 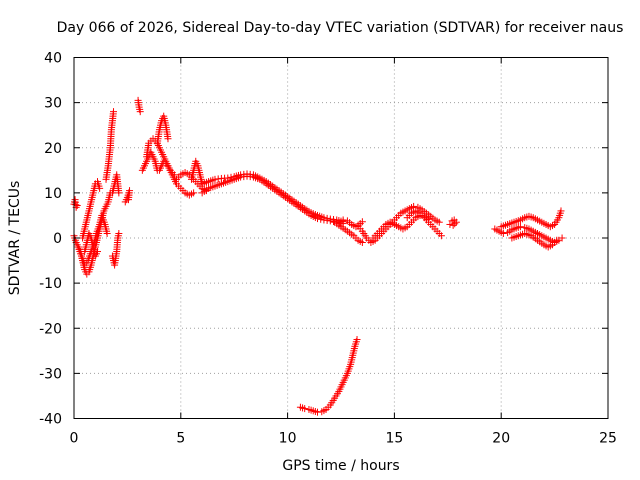 I want to click on y-tick-label: -20, so click(x=50, y=329).